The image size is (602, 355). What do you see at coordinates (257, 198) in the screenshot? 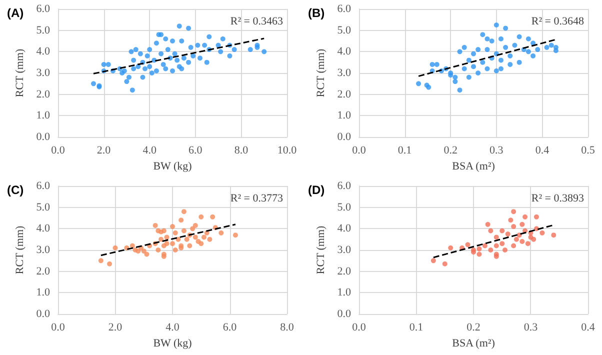
I see `annotation: R² = 0.3773` at bounding box center [257, 198].